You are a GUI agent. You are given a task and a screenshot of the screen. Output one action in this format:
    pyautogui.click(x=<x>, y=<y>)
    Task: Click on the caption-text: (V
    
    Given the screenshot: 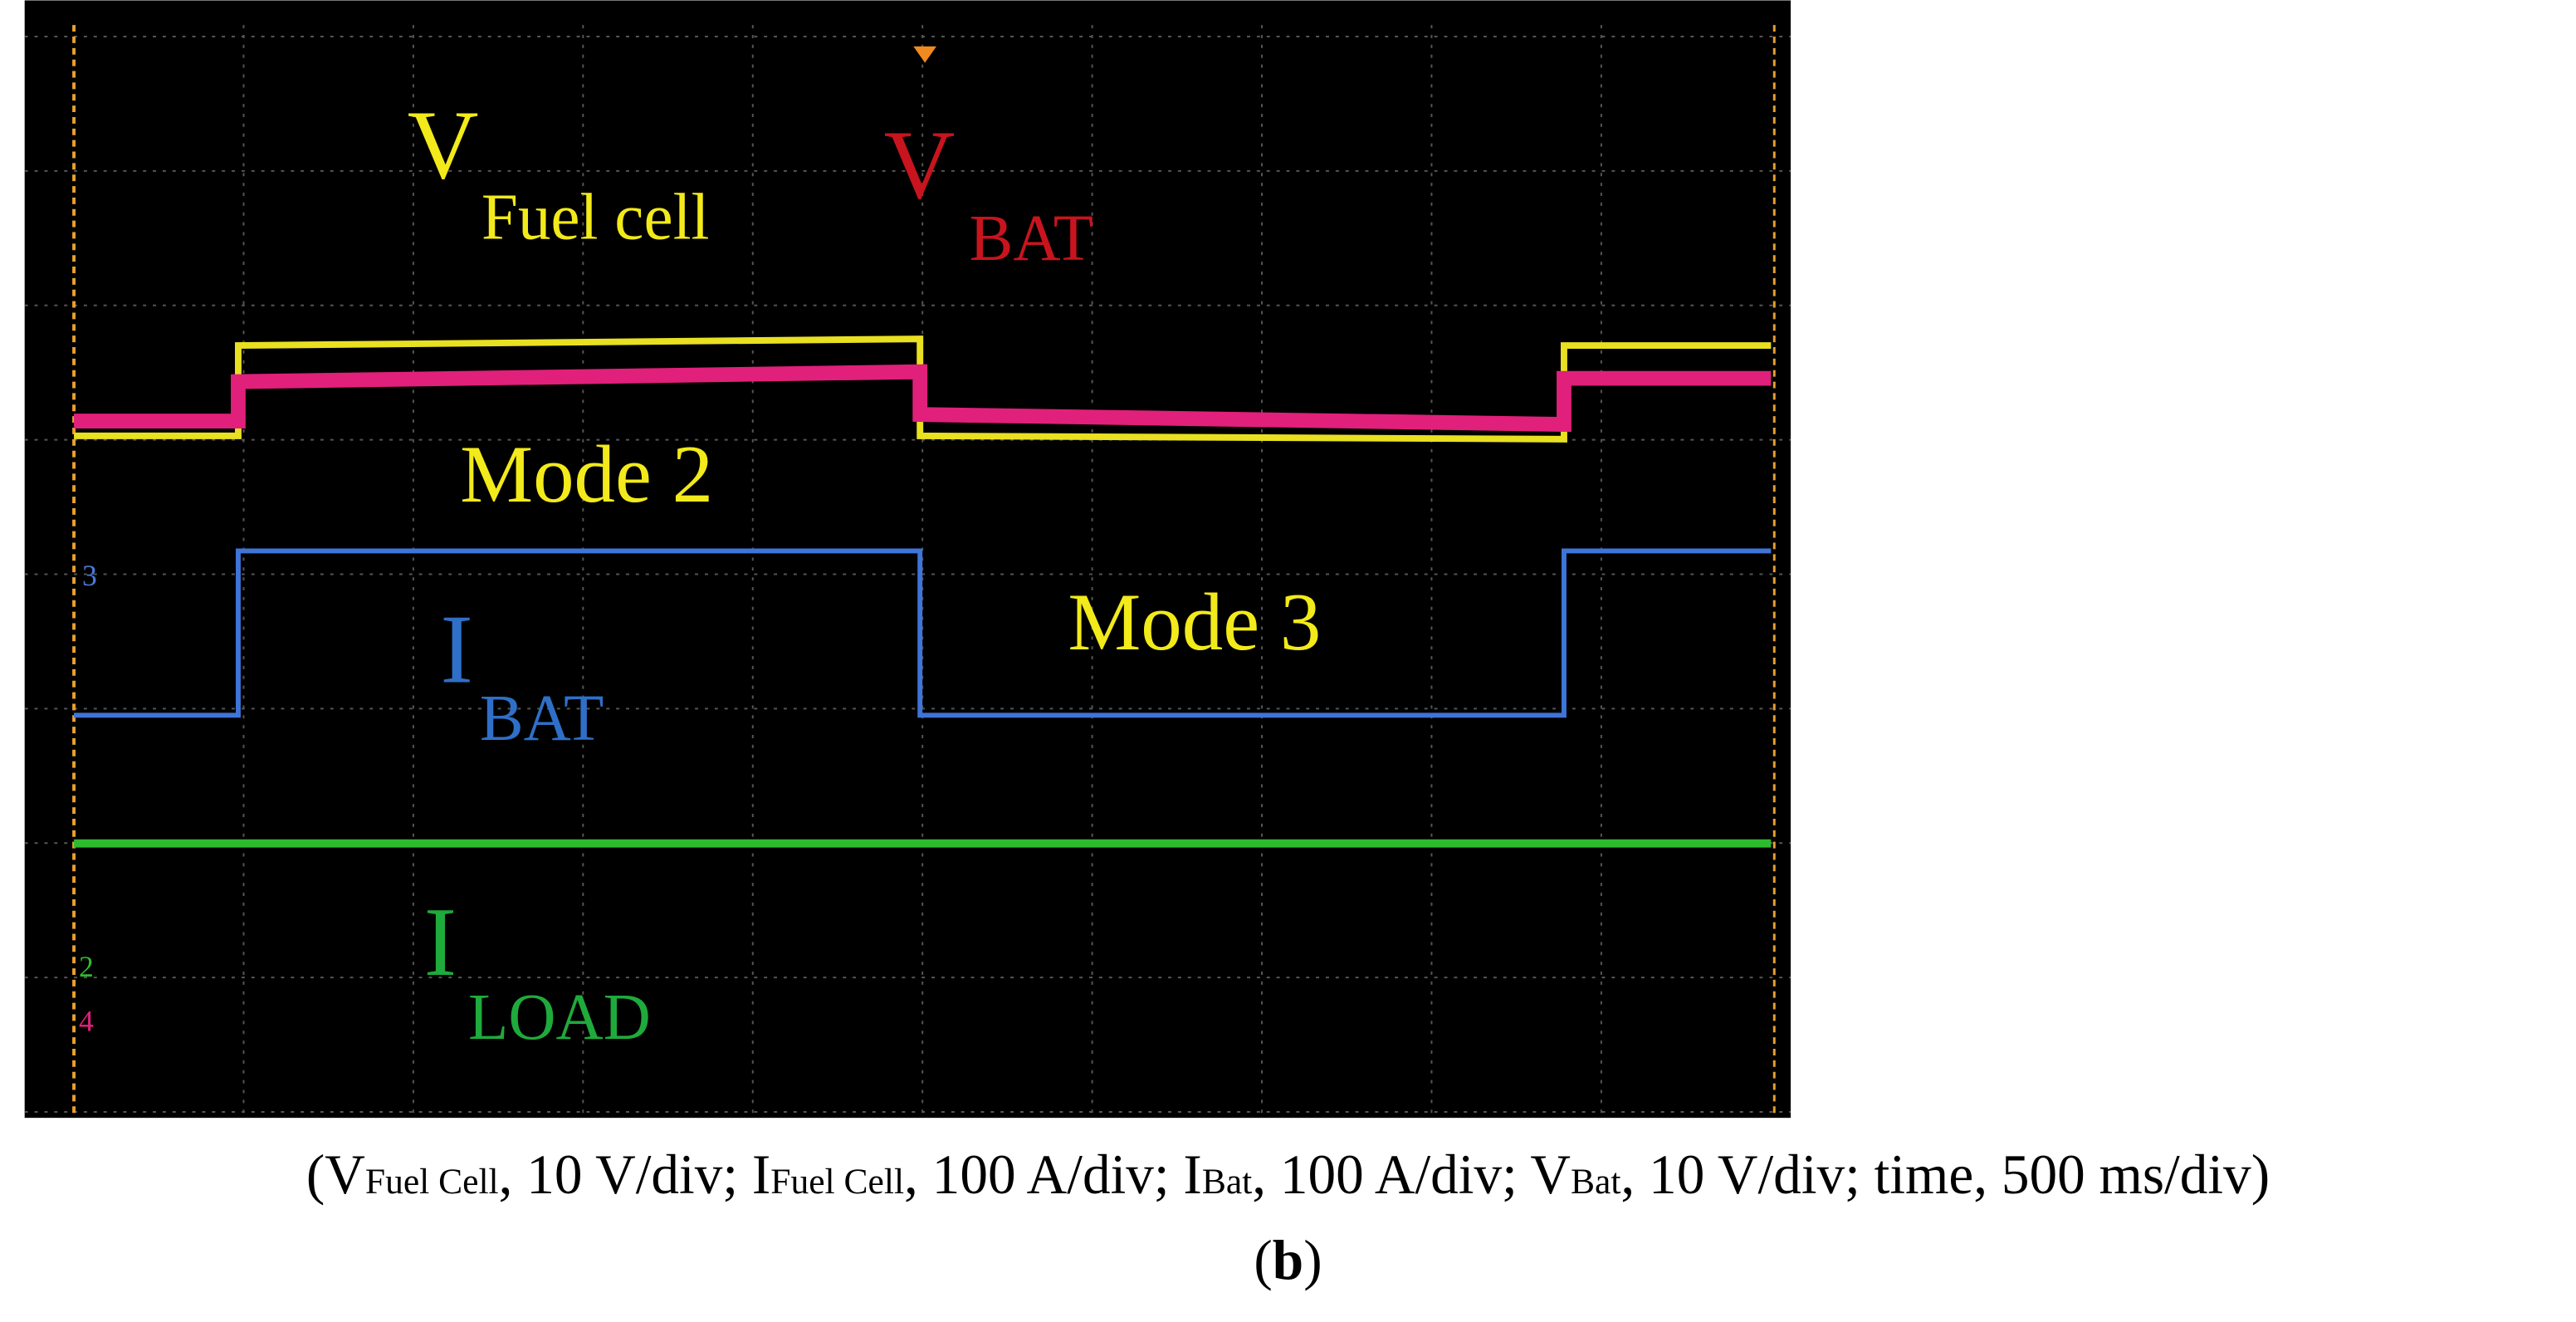 What is the action you would take?
    pyautogui.click(x=335, y=1174)
    